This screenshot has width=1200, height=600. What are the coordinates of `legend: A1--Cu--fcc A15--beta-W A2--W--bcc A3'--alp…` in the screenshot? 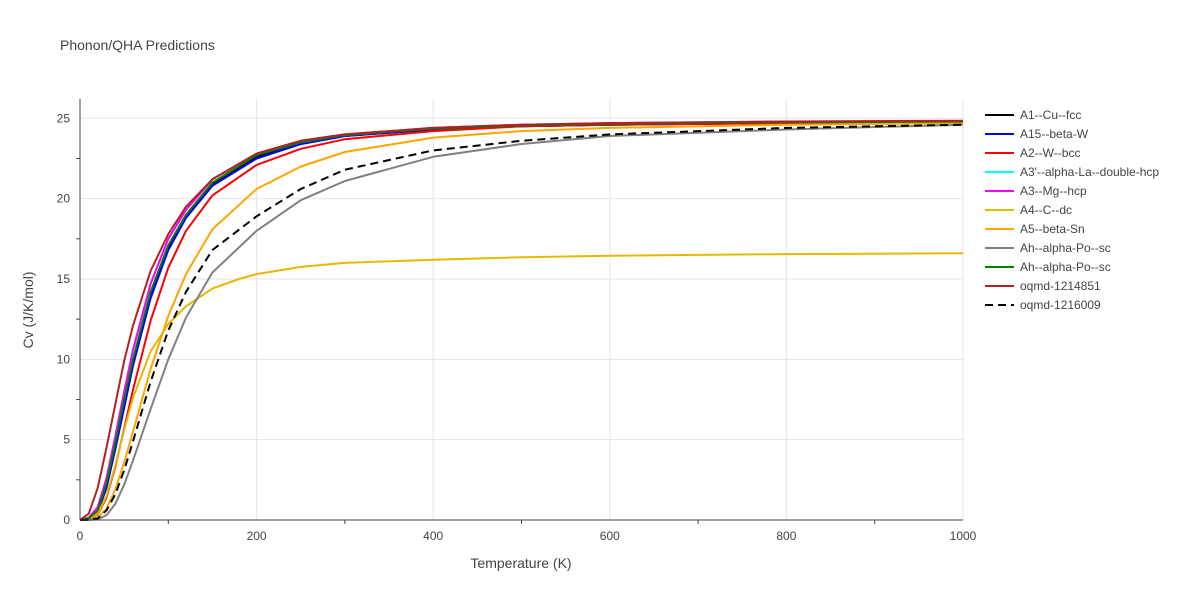 It's located at (1072, 210).